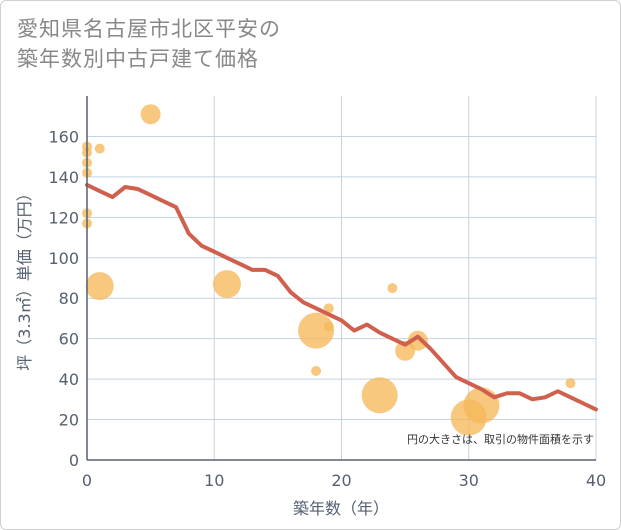  Describe the element at coordinates (149, 44) in the screenshot. I see `chart-title: 愛知県名古屋市北区平安の 築年数別中古戸建て価格` at that location.